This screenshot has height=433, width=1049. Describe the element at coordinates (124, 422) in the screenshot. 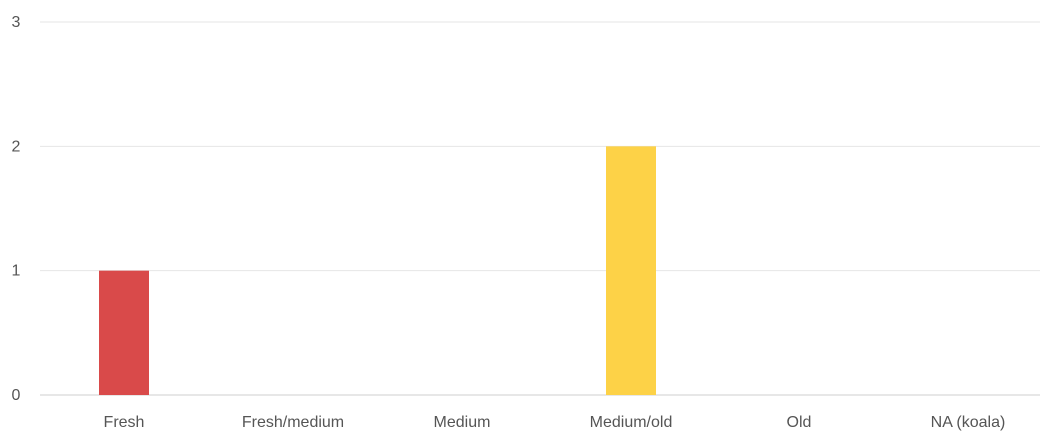

I see `x-tick-label: Fresh` at that location.